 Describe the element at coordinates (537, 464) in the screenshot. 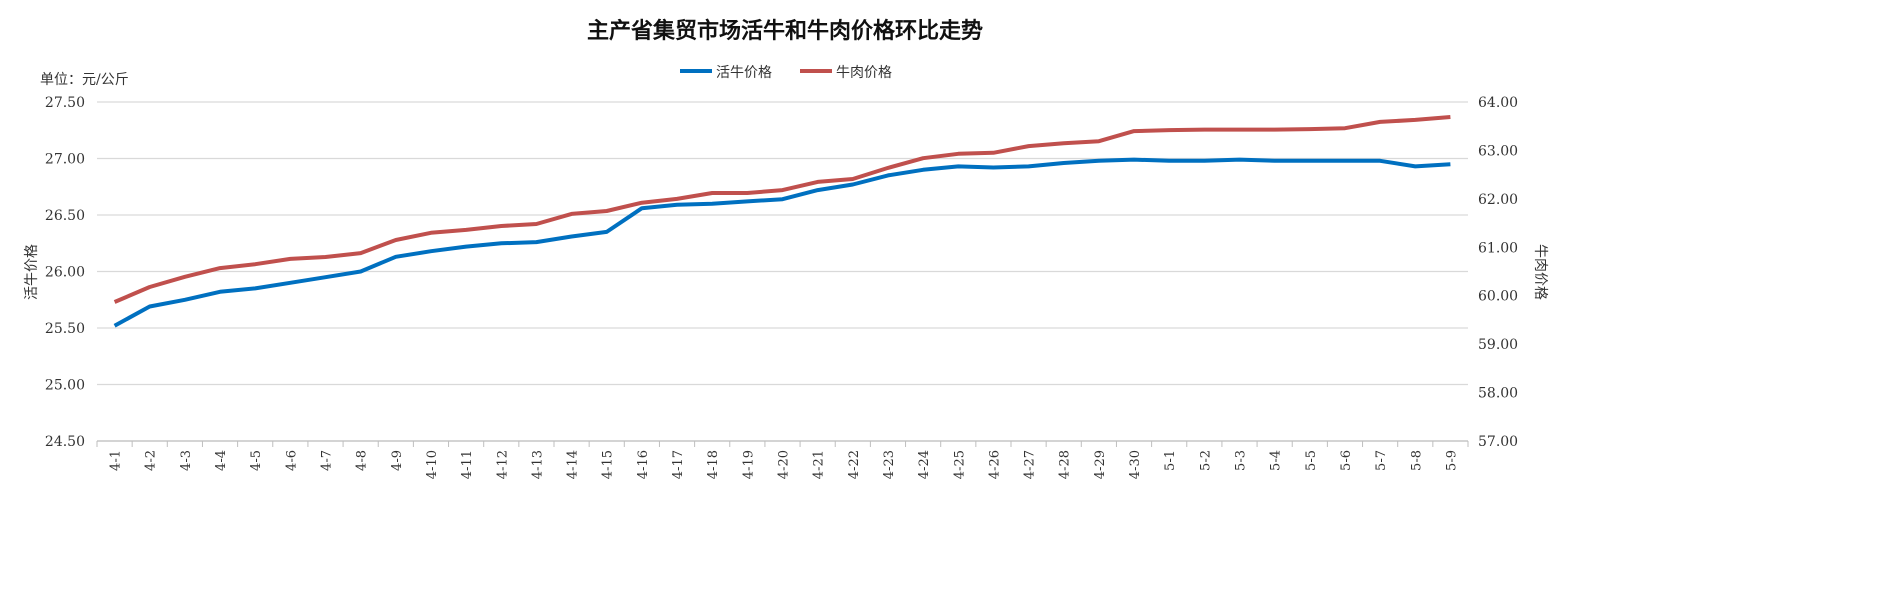

I see `x-tick-label: 4-13` at that location.